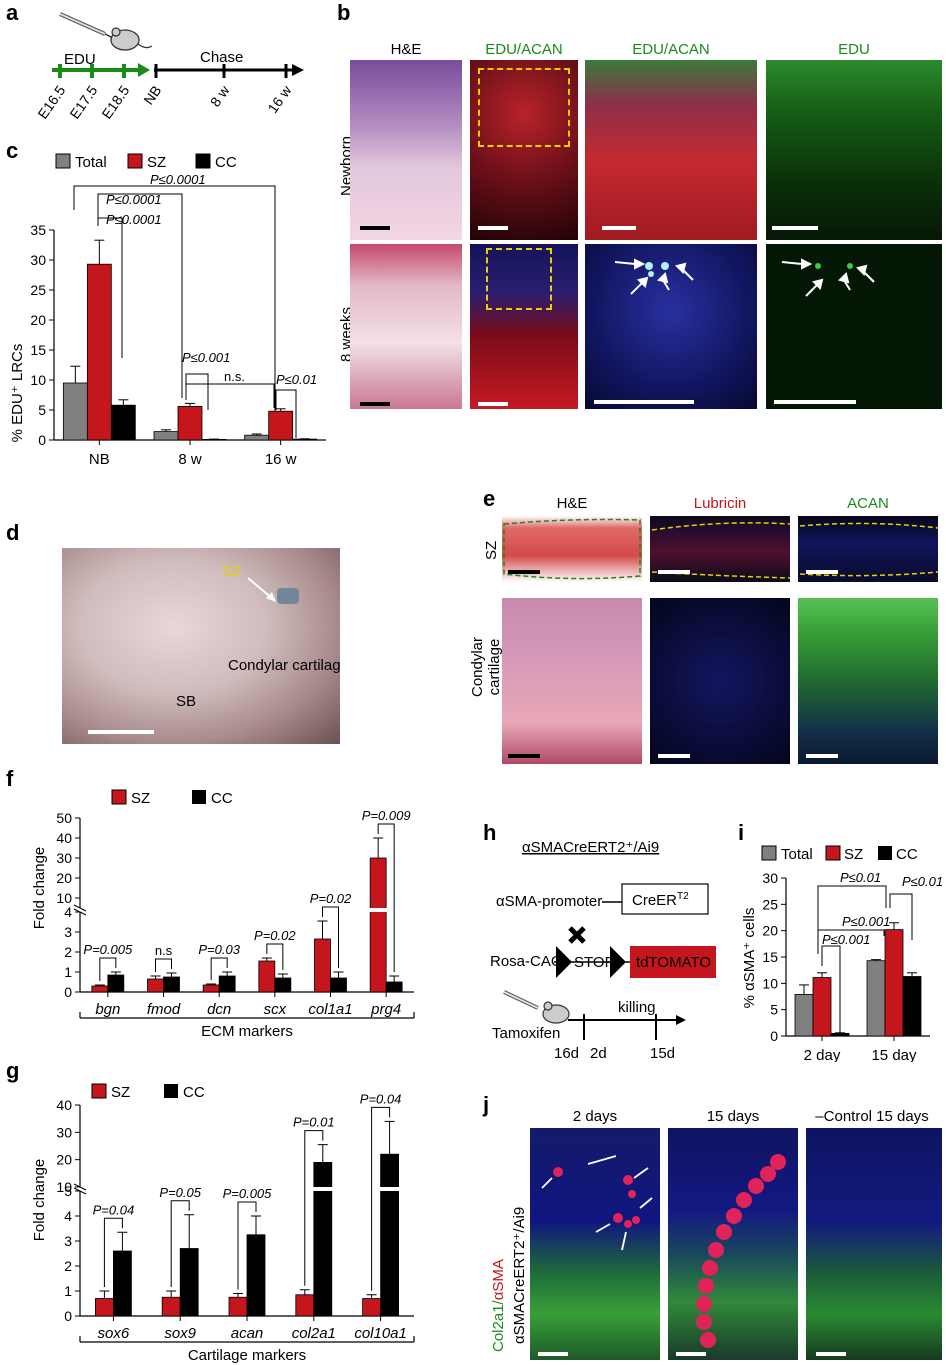 This screenshot has width=946, height=1365. I want to click on b-edu-8weeks, so click(854, 326).